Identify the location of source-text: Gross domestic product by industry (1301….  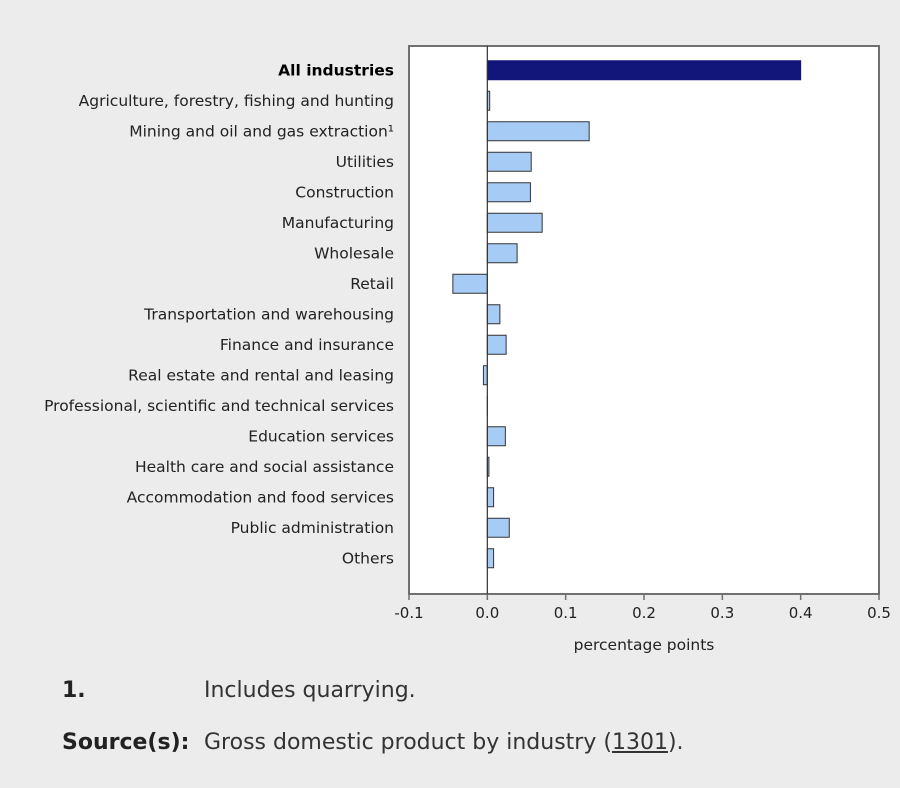
(444, 742).